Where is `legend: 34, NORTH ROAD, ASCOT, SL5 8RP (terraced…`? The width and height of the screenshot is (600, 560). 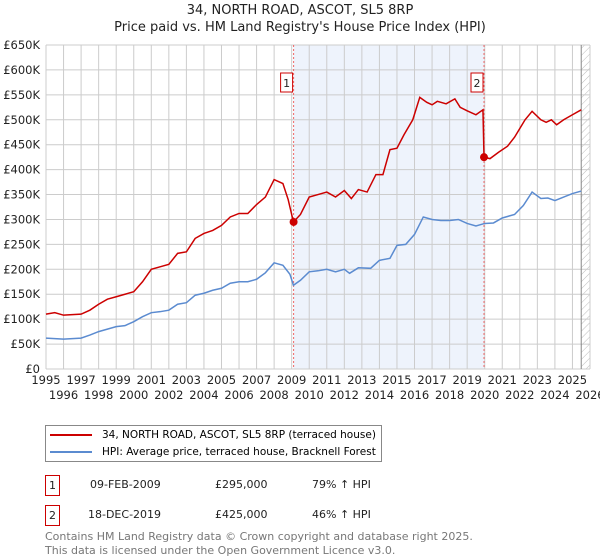 legend: 34, NORTH ROAD, ASCOT, SL5 8RP (terraced… is located at coordinates (213, 443).